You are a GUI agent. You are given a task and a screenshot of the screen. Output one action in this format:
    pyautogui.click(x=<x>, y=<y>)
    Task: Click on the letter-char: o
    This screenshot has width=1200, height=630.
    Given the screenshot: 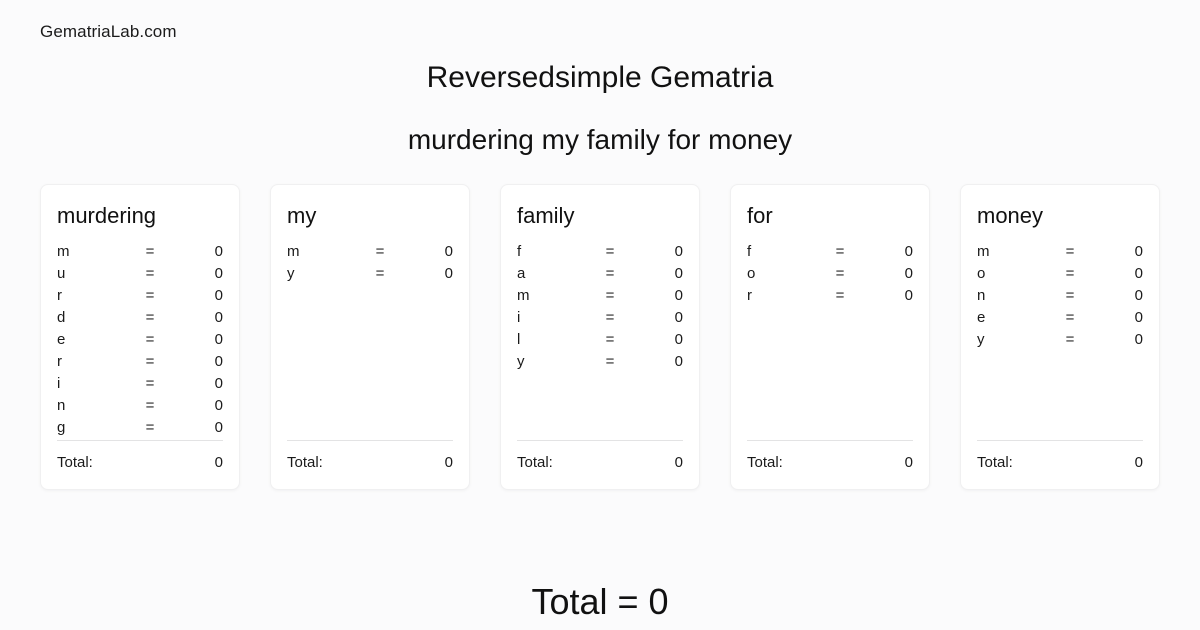 What is the action you would take?
    pyautogui.click(x=751, y=273)
    